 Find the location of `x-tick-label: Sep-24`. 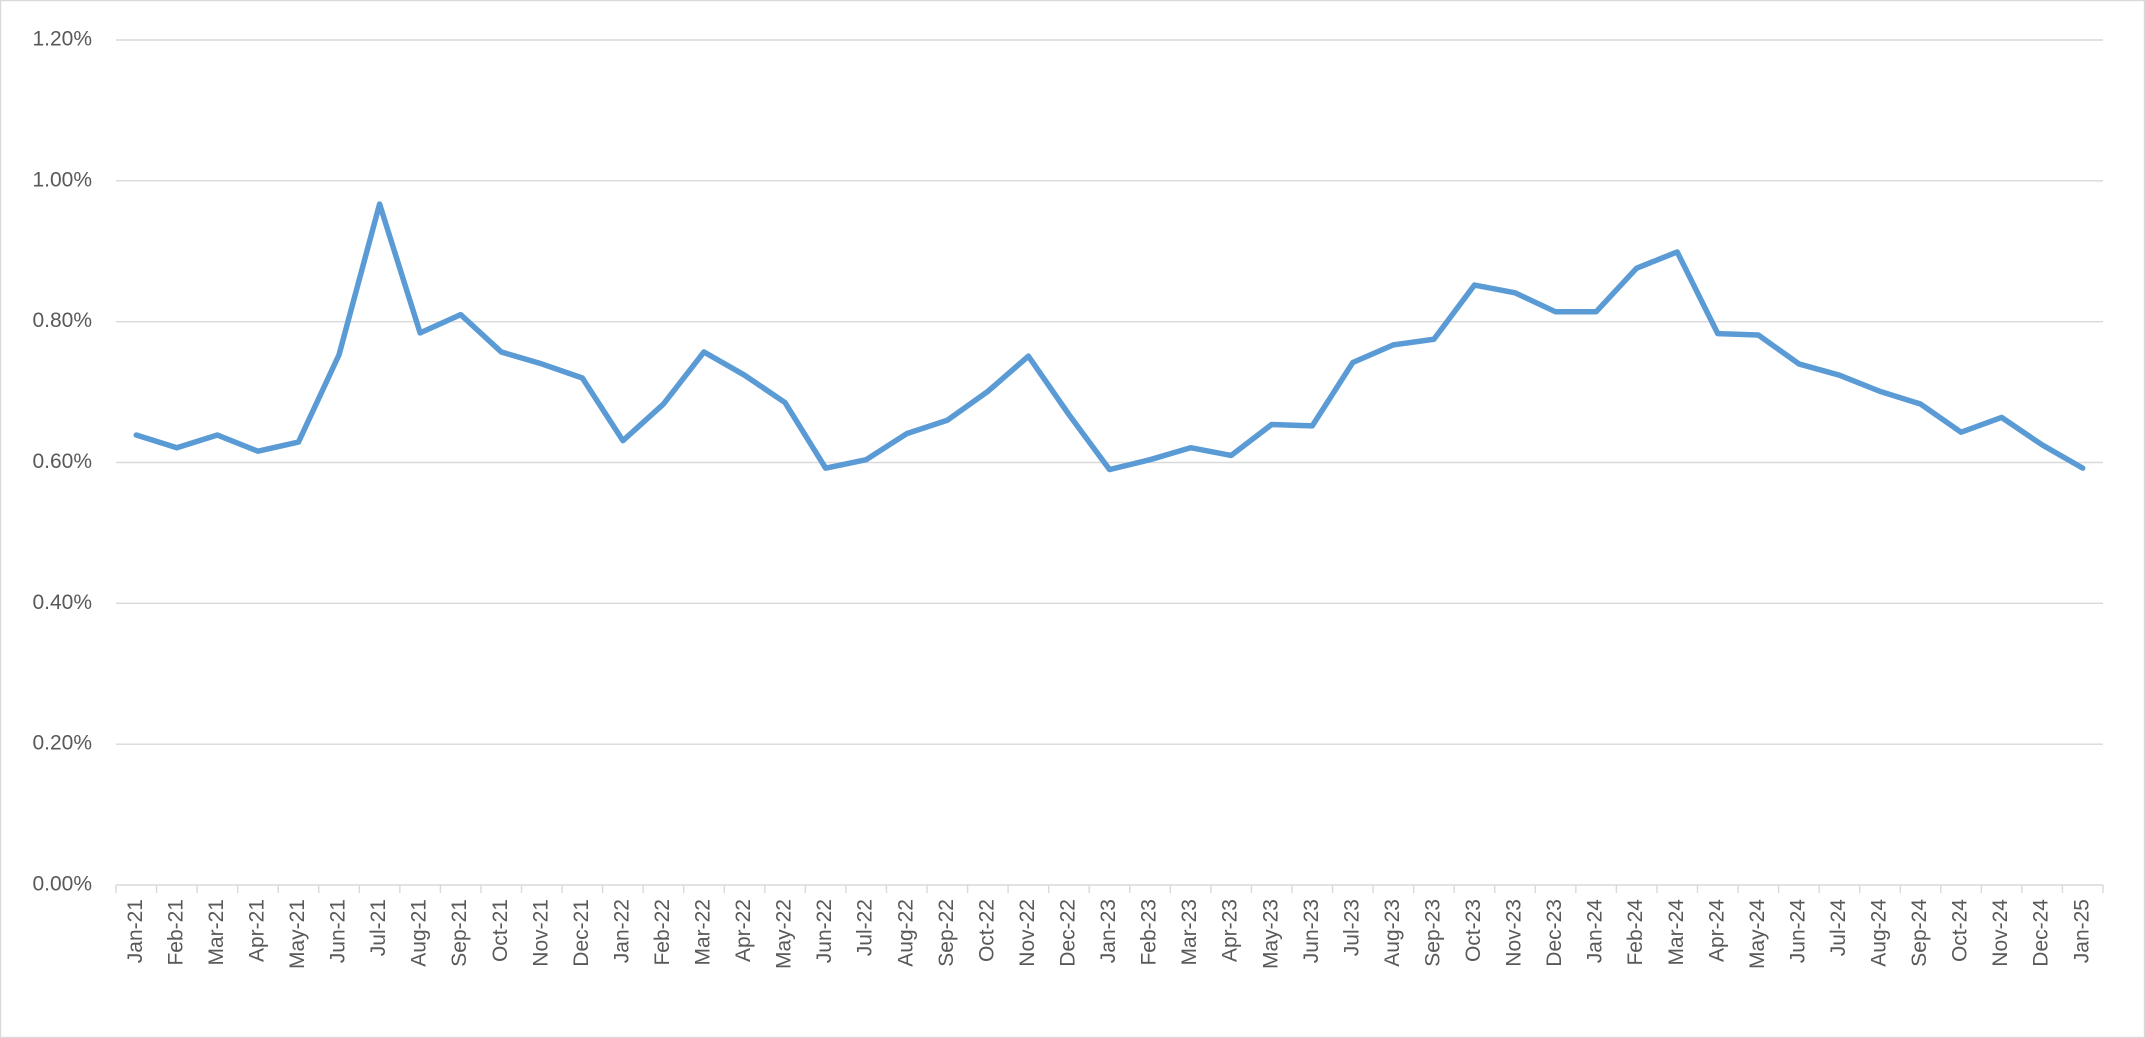

x-tick-label: Sep-24 is located at coordinates (1919, 933).